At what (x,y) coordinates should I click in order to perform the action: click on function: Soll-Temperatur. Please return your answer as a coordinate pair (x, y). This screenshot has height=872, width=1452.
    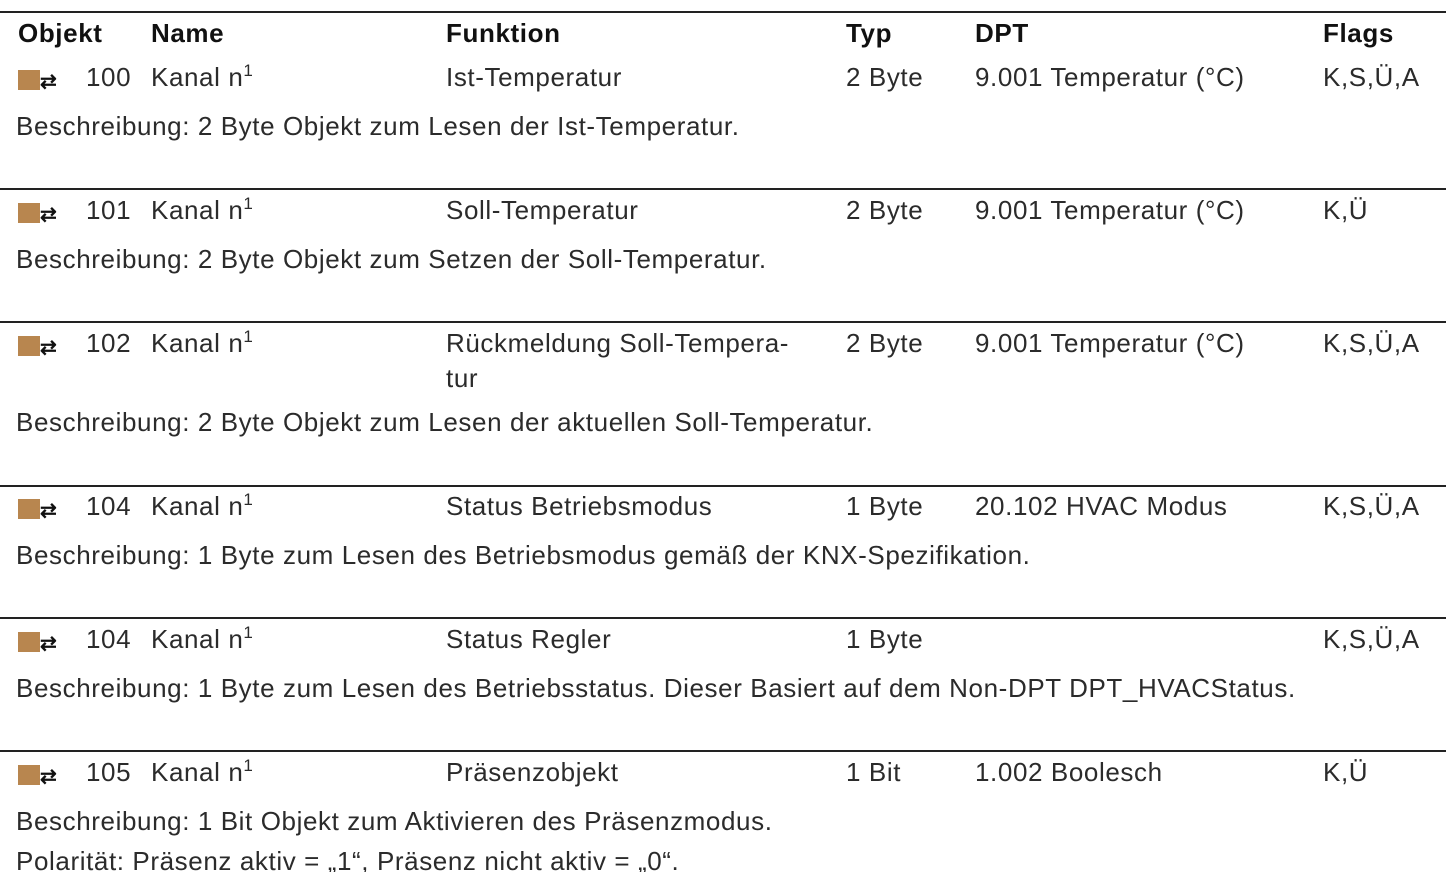
    Looking at the image, I should click on (542, 210).